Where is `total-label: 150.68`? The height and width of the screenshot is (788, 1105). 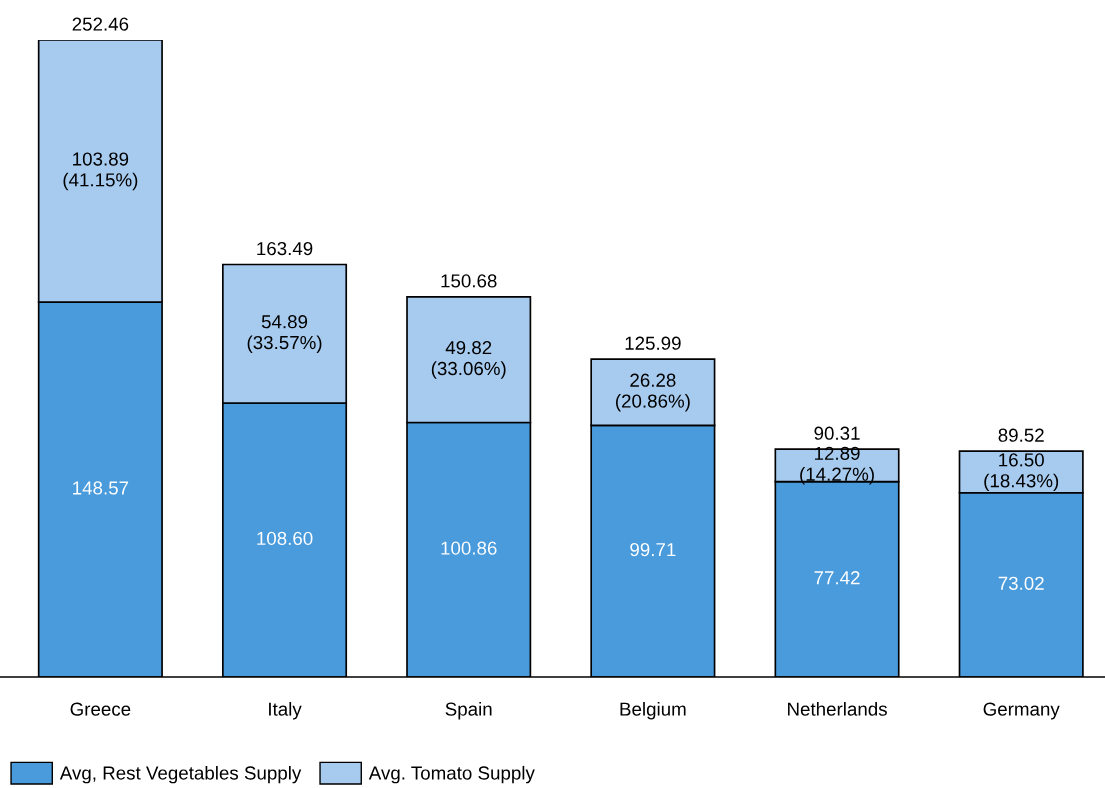
total-label: 150.68 is located at coordinates (469, 281).